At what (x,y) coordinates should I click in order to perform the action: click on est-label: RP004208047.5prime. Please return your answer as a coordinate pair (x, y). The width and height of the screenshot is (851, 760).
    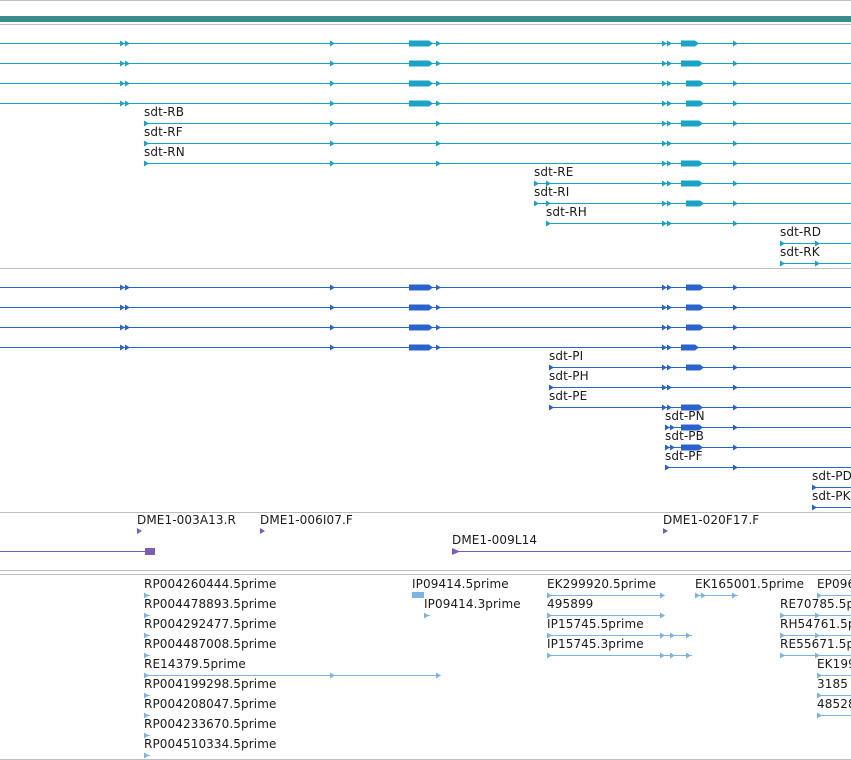
    Looking at the image, I should click on (210, 704).